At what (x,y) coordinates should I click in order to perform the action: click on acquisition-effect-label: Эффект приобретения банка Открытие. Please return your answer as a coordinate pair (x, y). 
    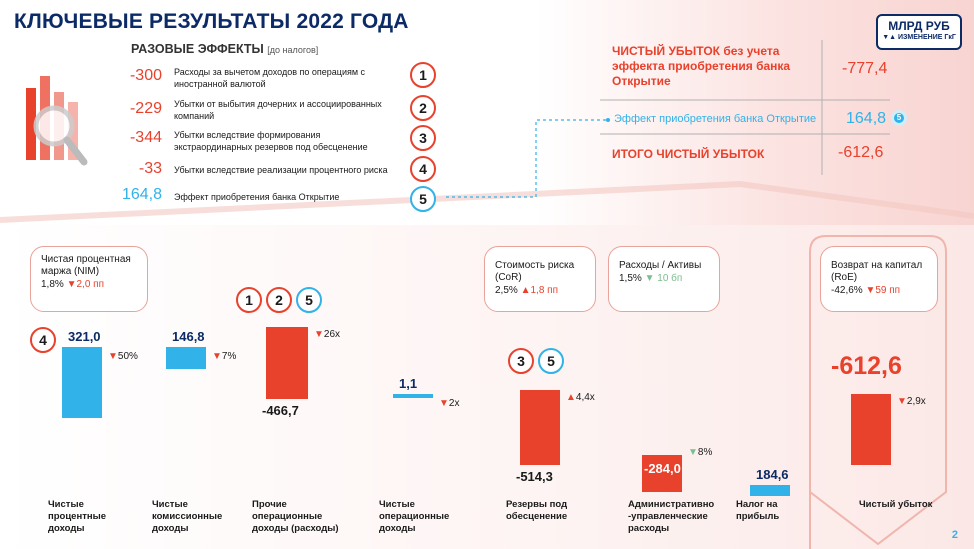
    Looking at the image, I should click on (715, 119).